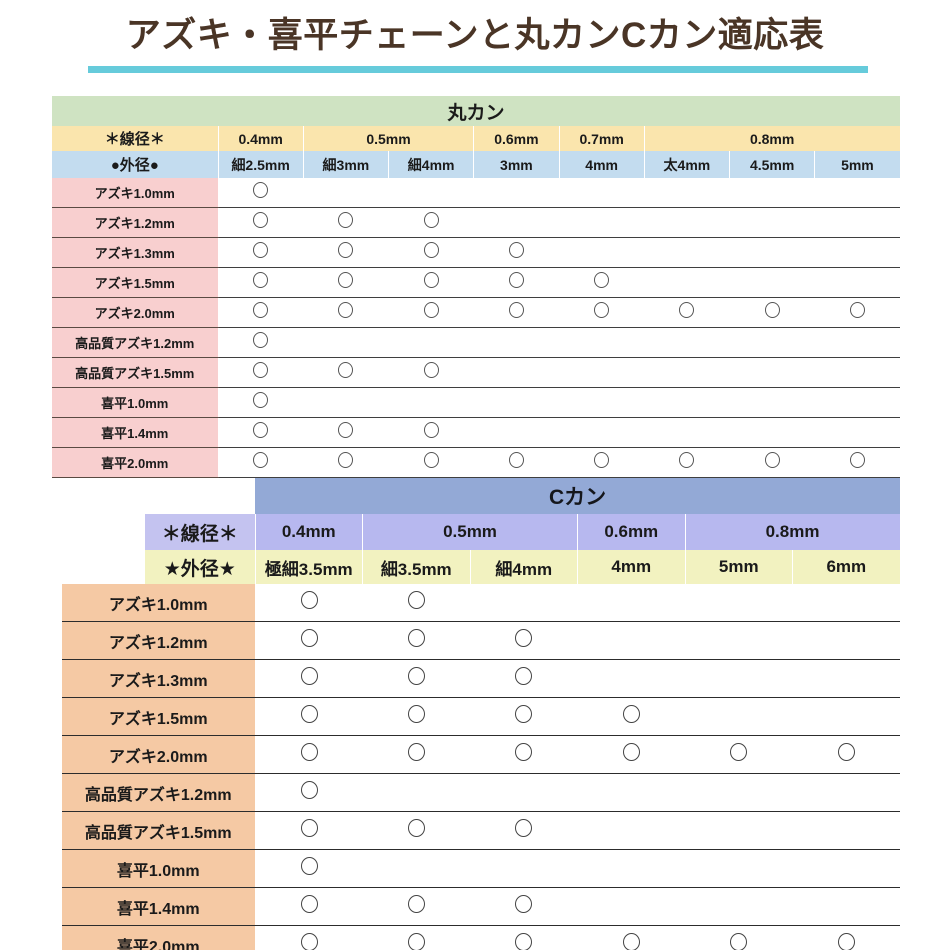 The image size is (950, 950). Describe the element at coordinates (159, 830) in the screenshot. I see `chain-type-label: 高品質アズキ1.5mm` at that location.